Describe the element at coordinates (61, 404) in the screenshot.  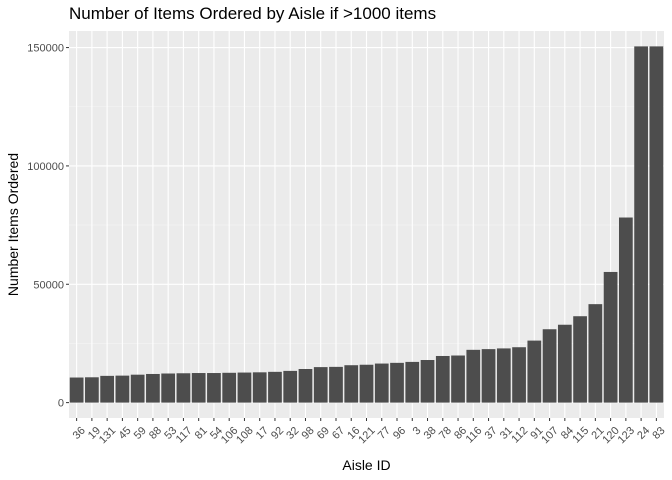
I see `y-tick-label: 0` at that location.